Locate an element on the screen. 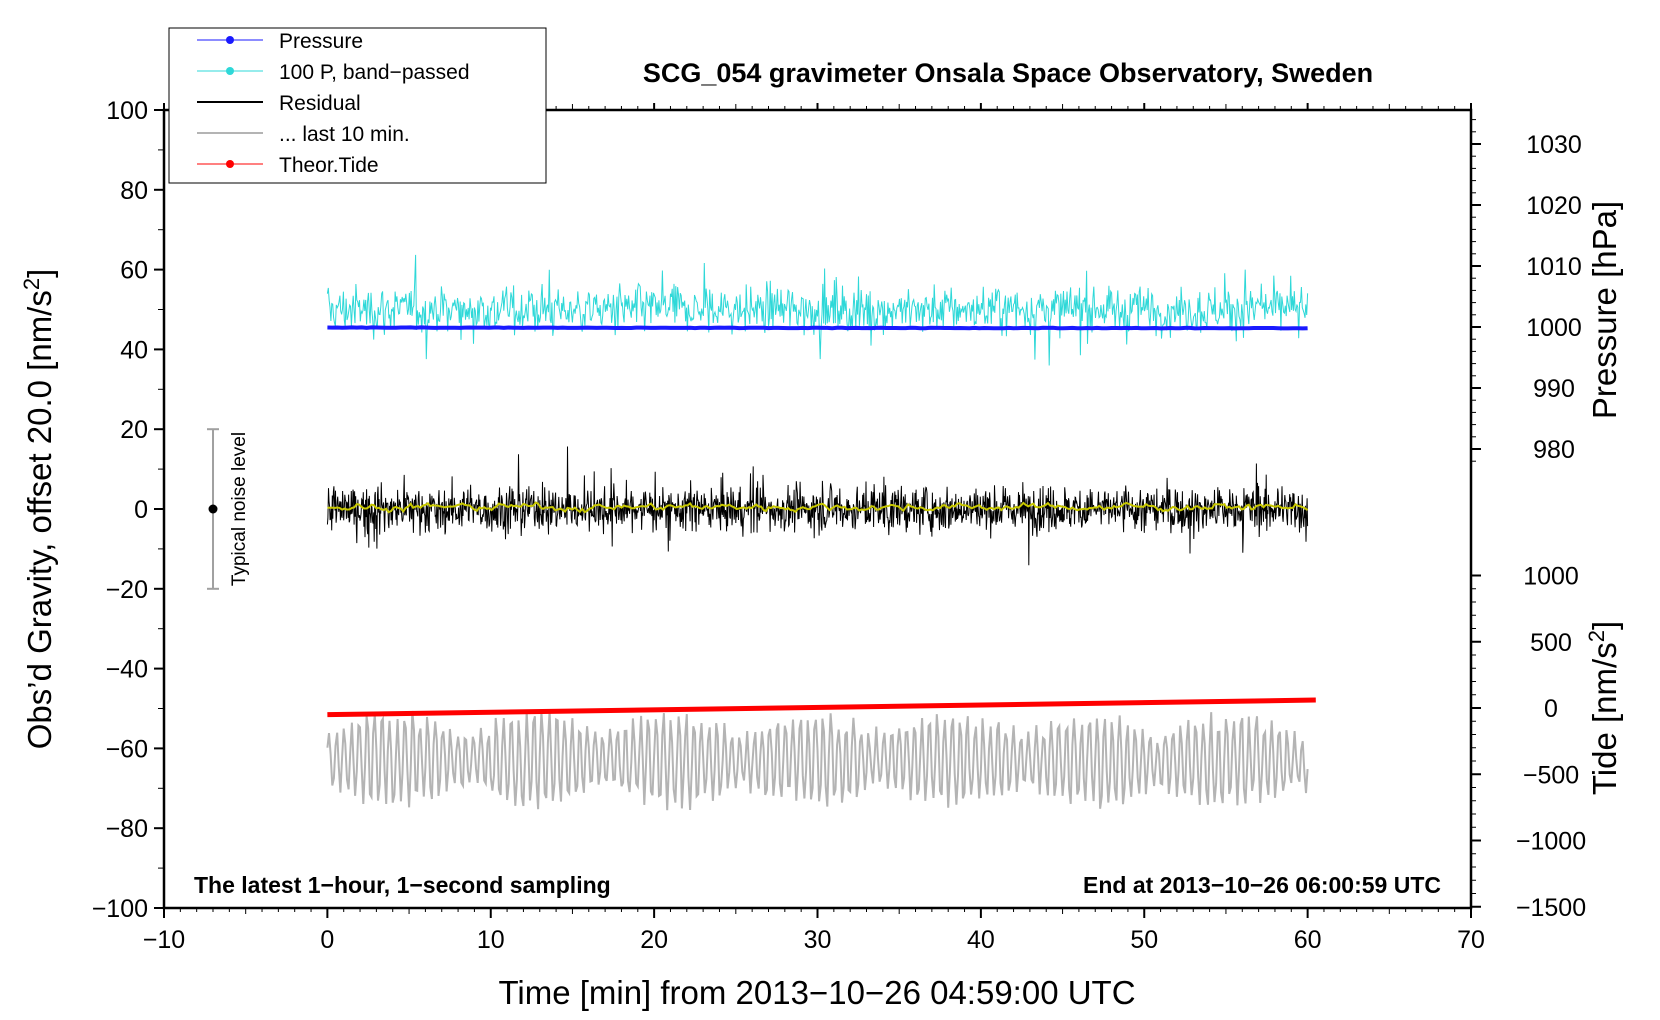  y-axis-title-sup: 2 is located at coordinates (31, 284).